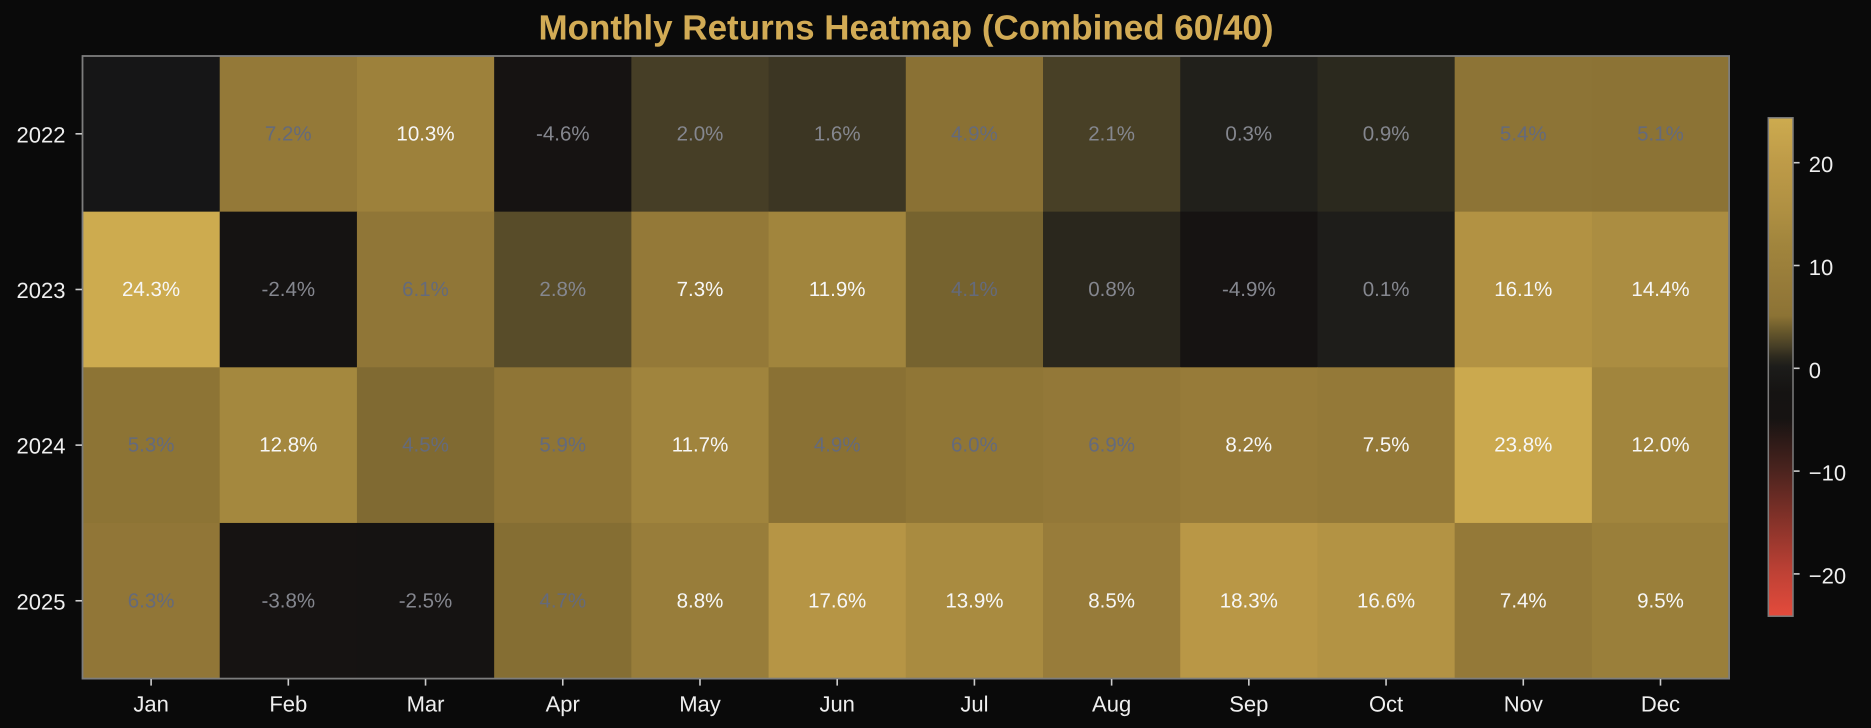 The width and height of the screenshot is (1871, 728). What do you see at coordinates (1523, 133) in the screenshot?
I see `svg-text: 5.4%` at bounding box center [1523, 133].